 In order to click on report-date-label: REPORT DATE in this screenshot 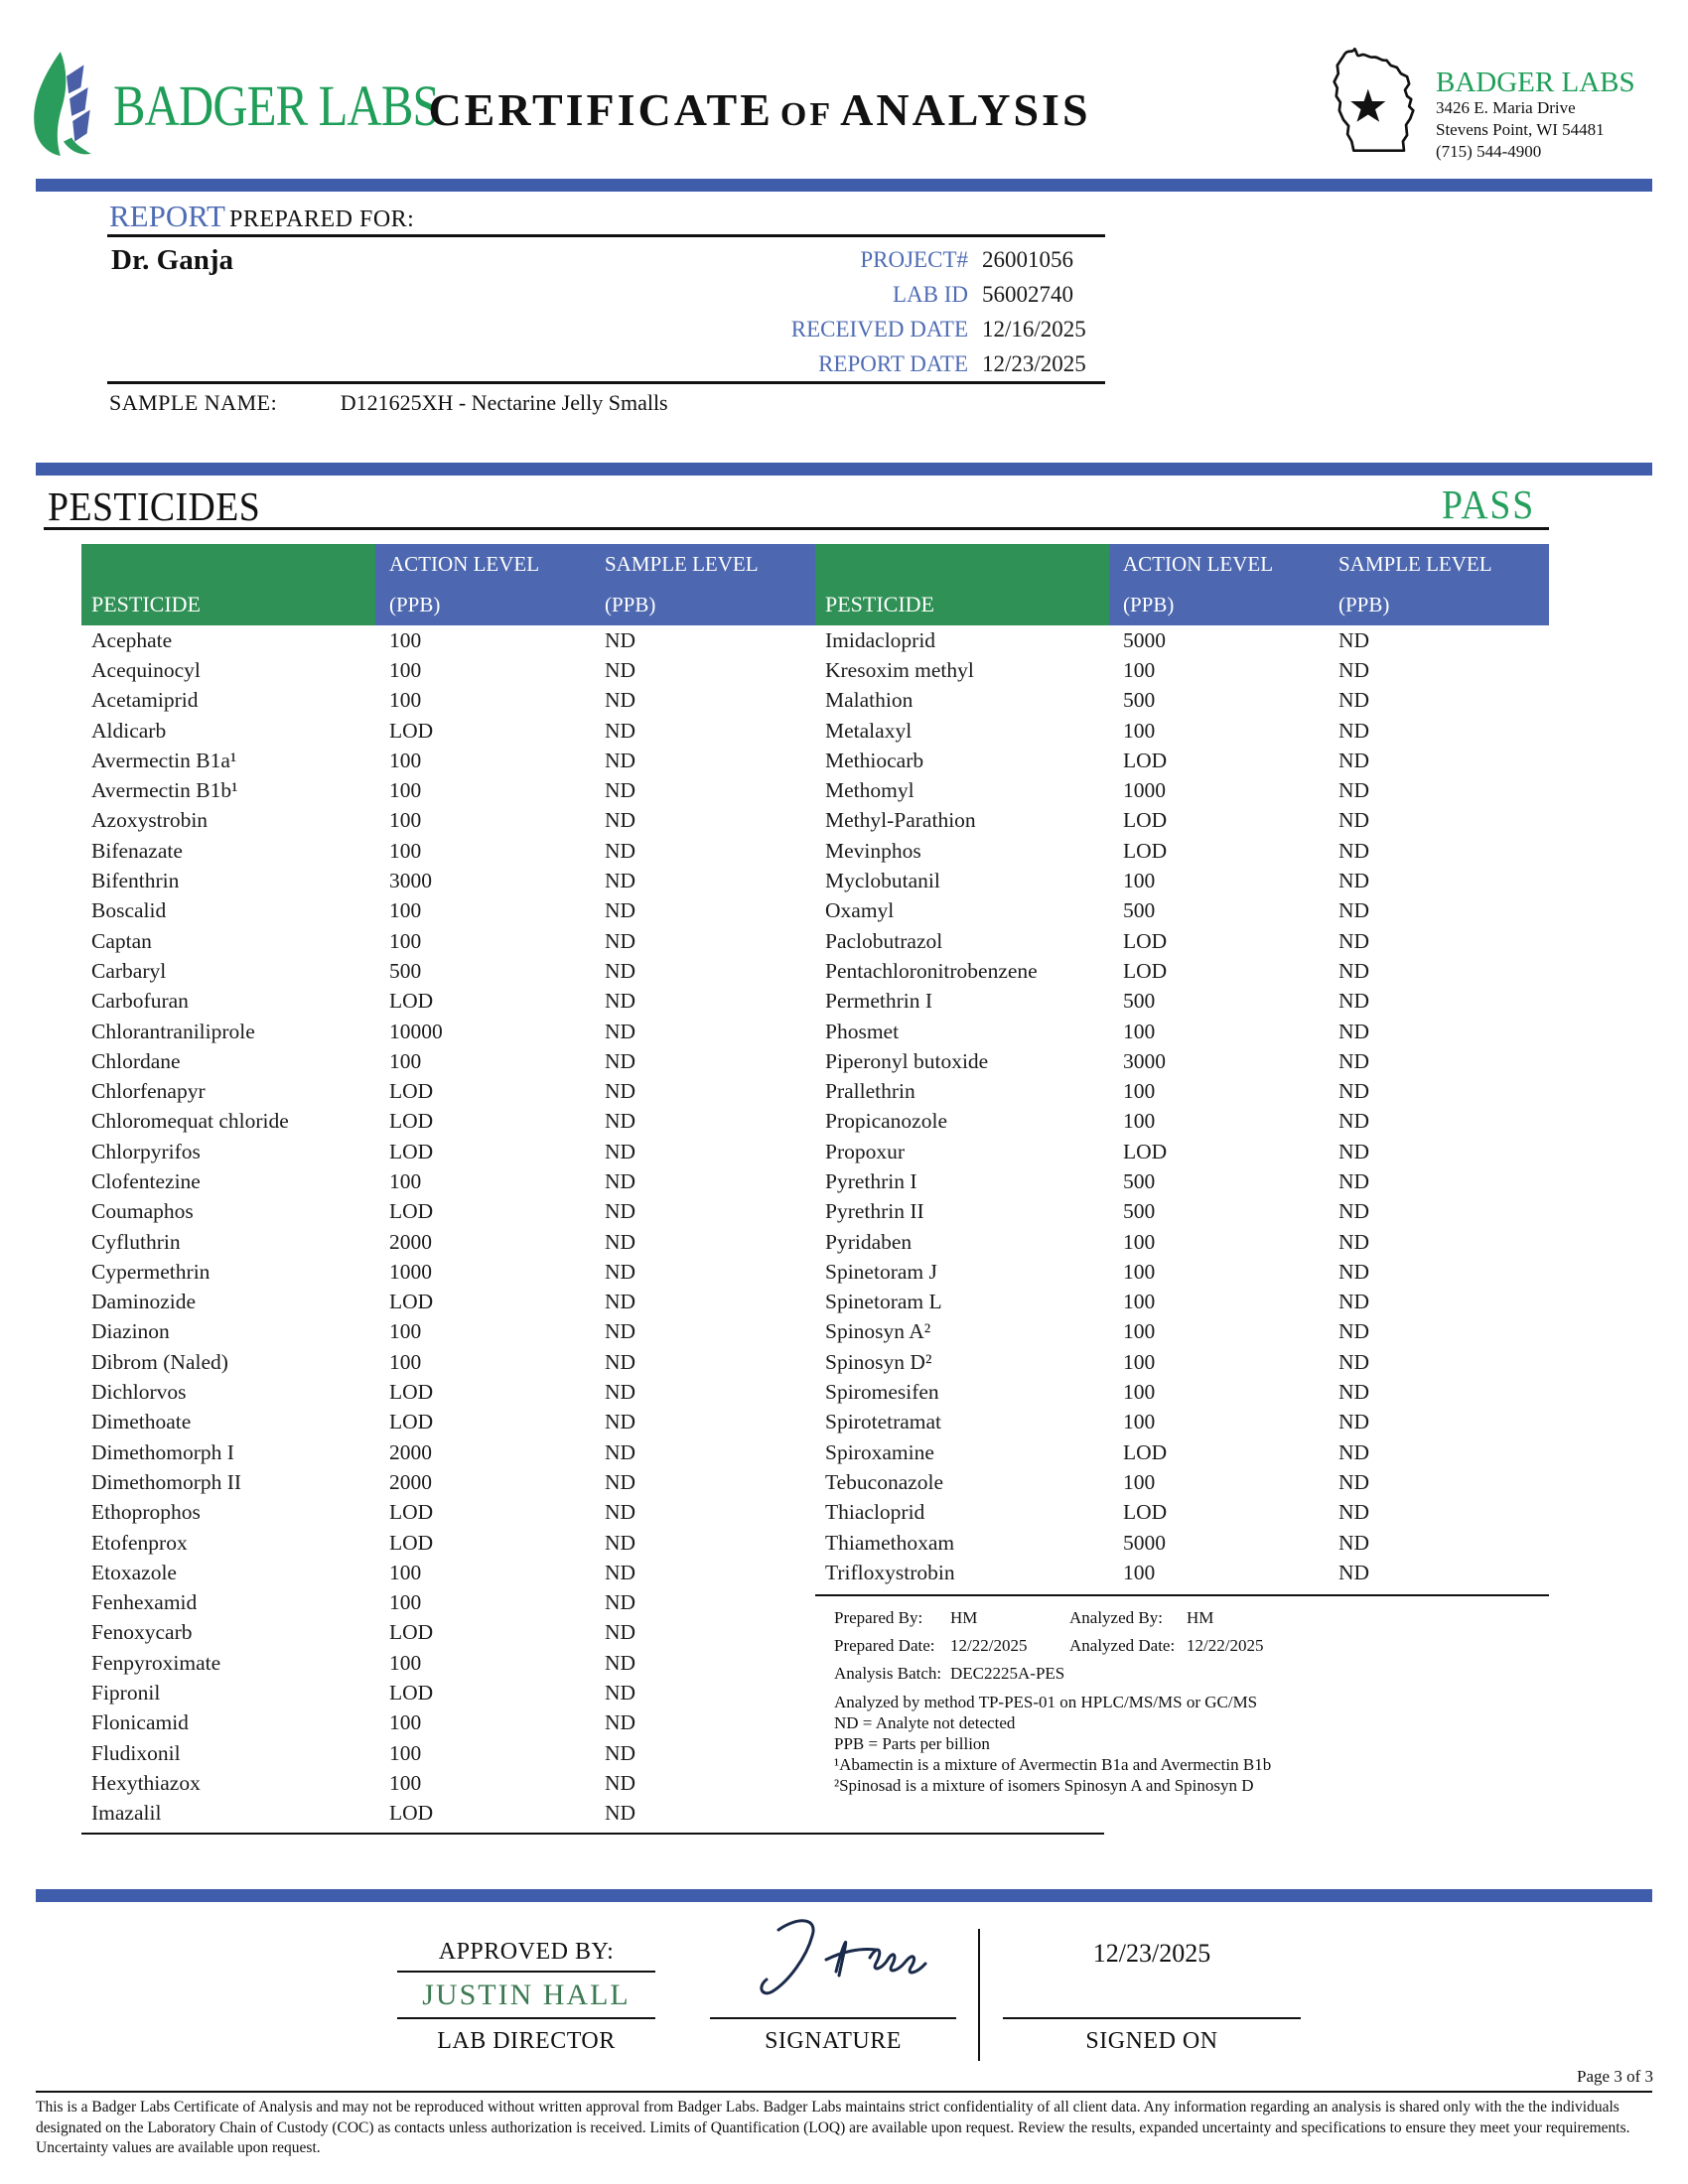, I will do `click(893, 363)`.